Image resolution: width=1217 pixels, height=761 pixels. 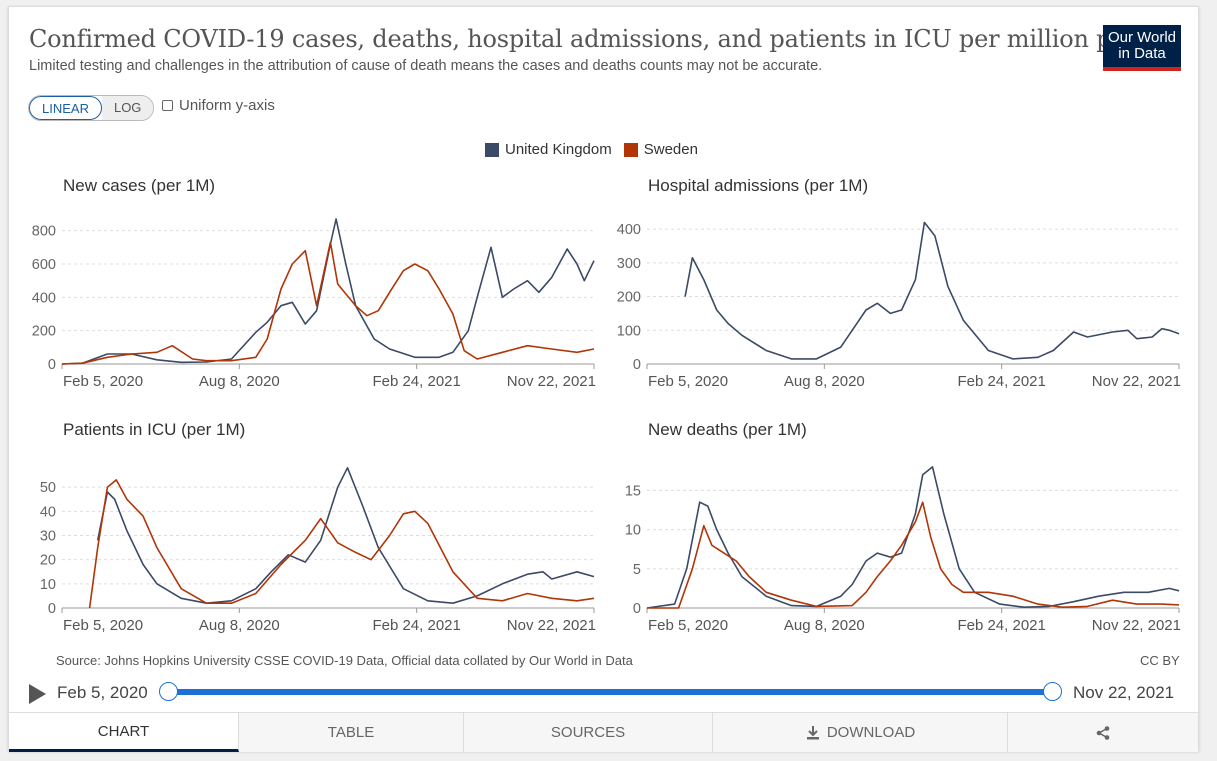 I want to click on license-note: CC BY, so click(x=1160, y=660).